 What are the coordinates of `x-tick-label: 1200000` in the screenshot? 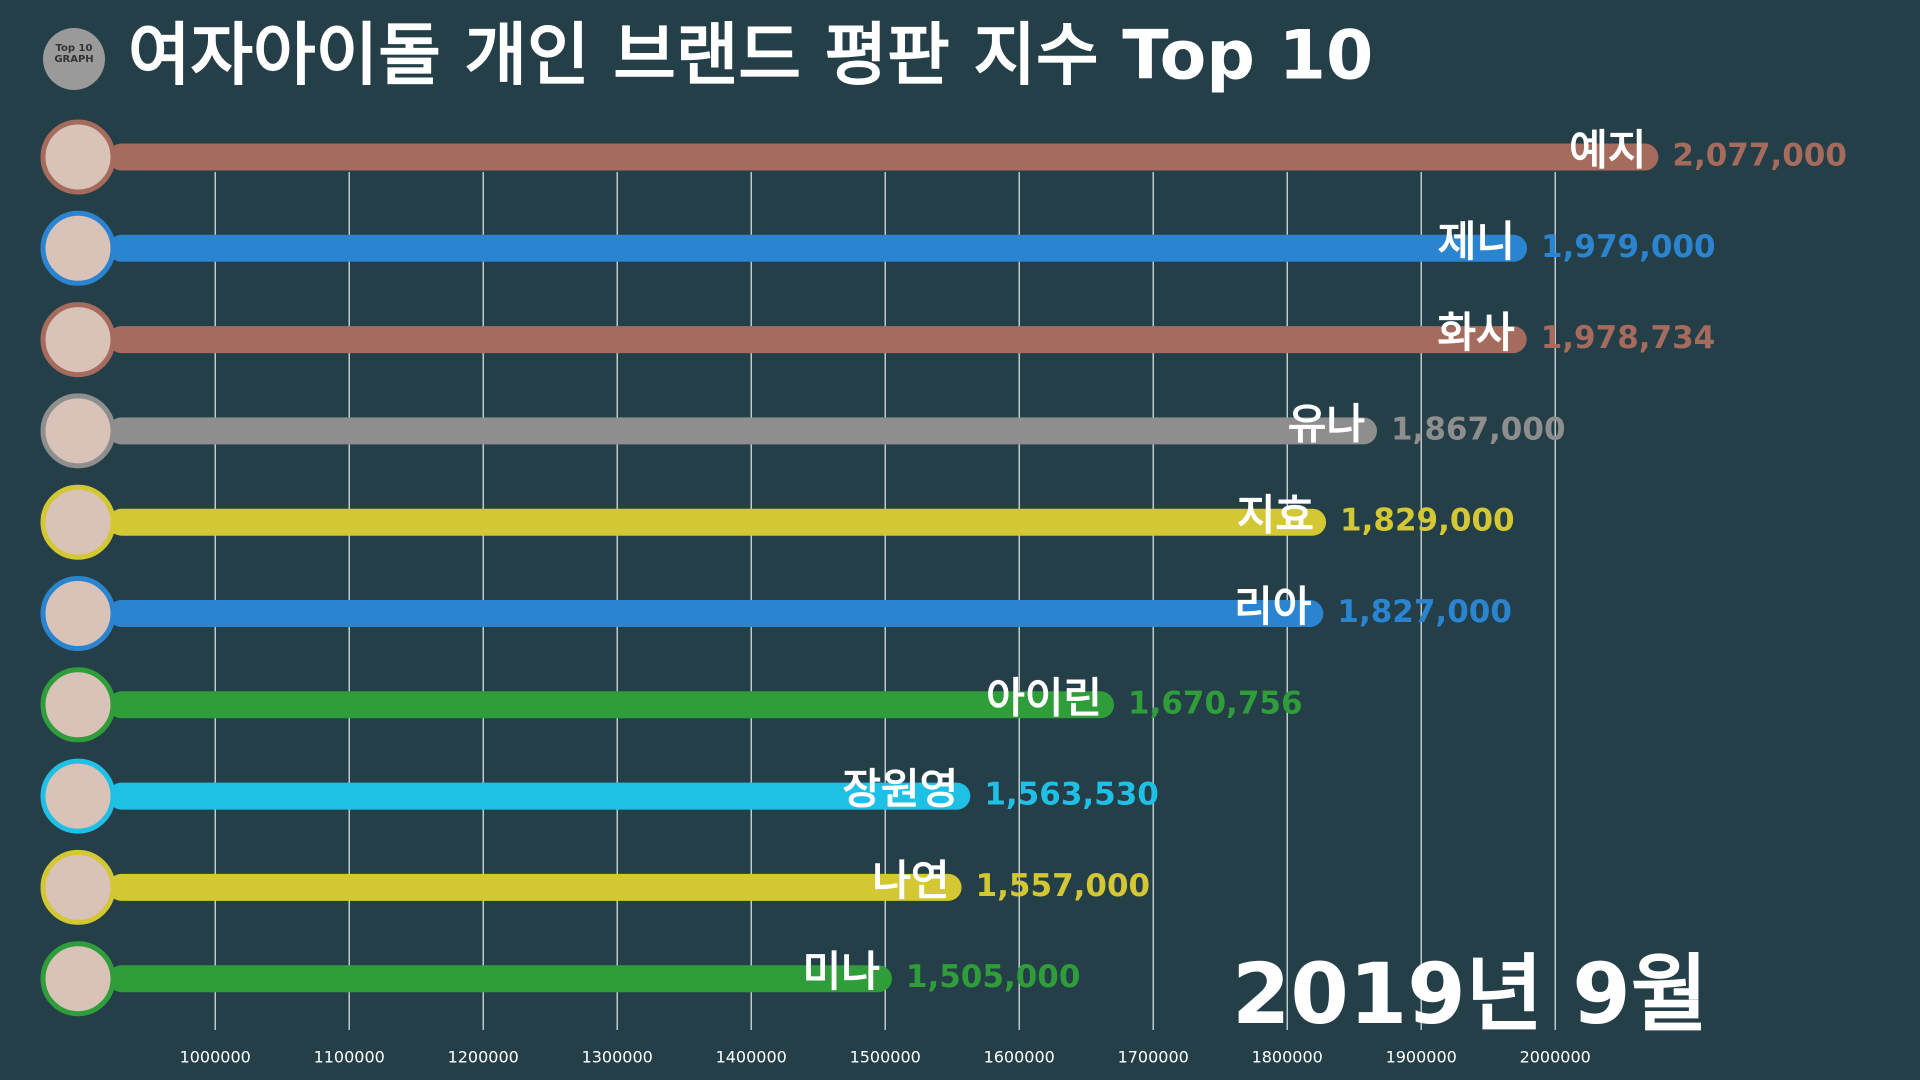 It's located at (483, 1057).